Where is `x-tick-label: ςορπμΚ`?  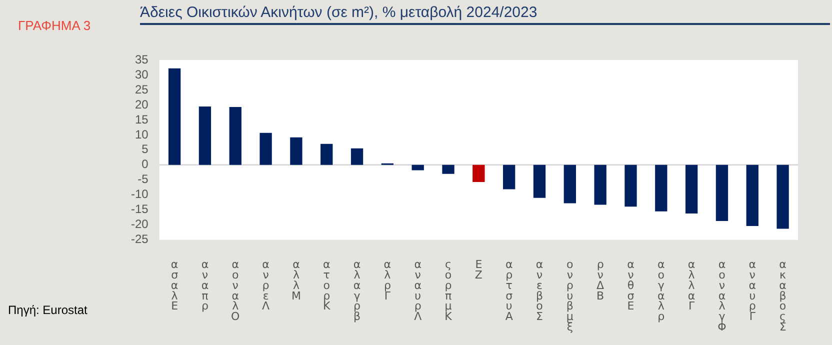 x-tick-label: ςορπμΚ is located at coordinates (448, 291).